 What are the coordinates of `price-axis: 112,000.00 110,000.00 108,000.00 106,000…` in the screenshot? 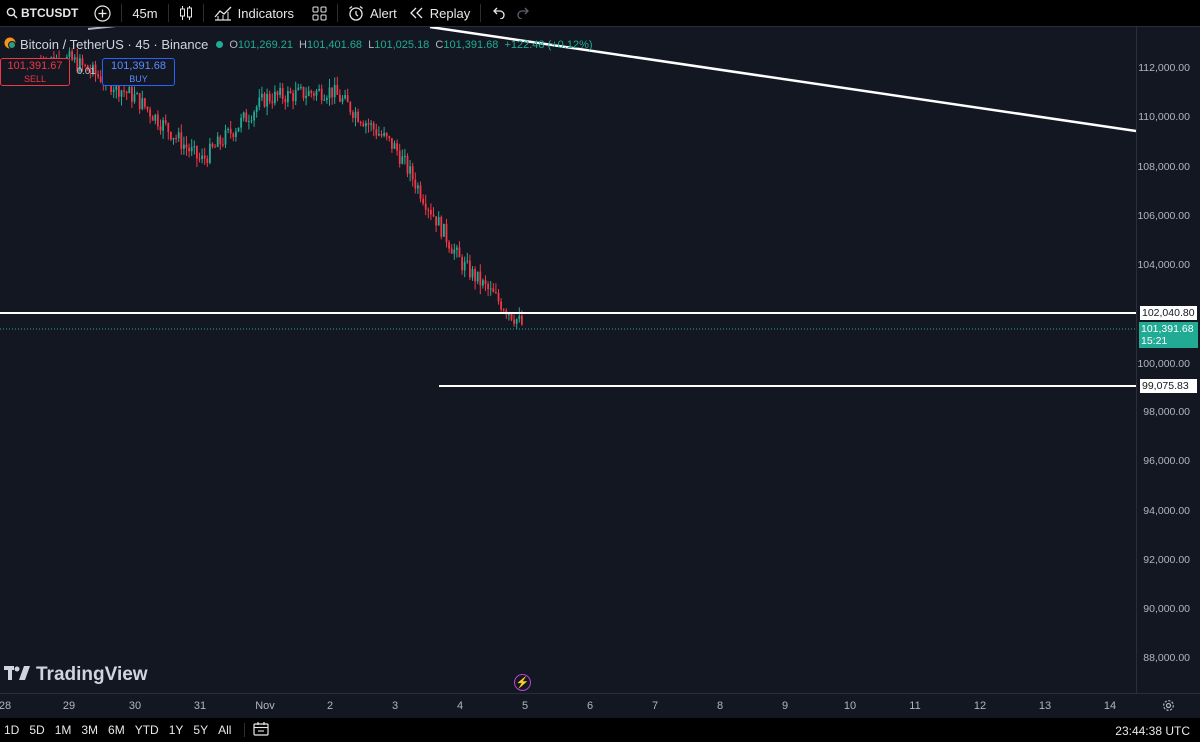 It's located at (1168, 360).